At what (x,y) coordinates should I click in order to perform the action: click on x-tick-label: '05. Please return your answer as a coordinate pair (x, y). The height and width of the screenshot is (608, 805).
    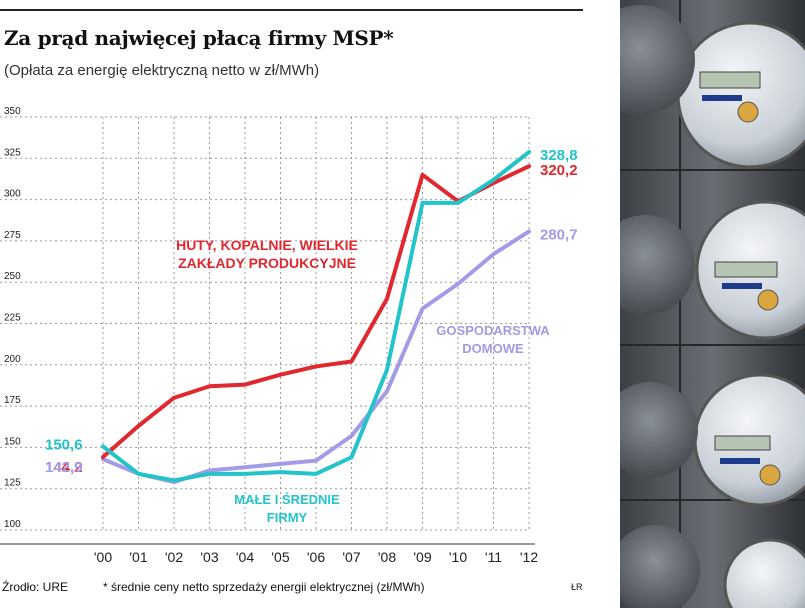
    Looking at the image, I should click on (280, 557).